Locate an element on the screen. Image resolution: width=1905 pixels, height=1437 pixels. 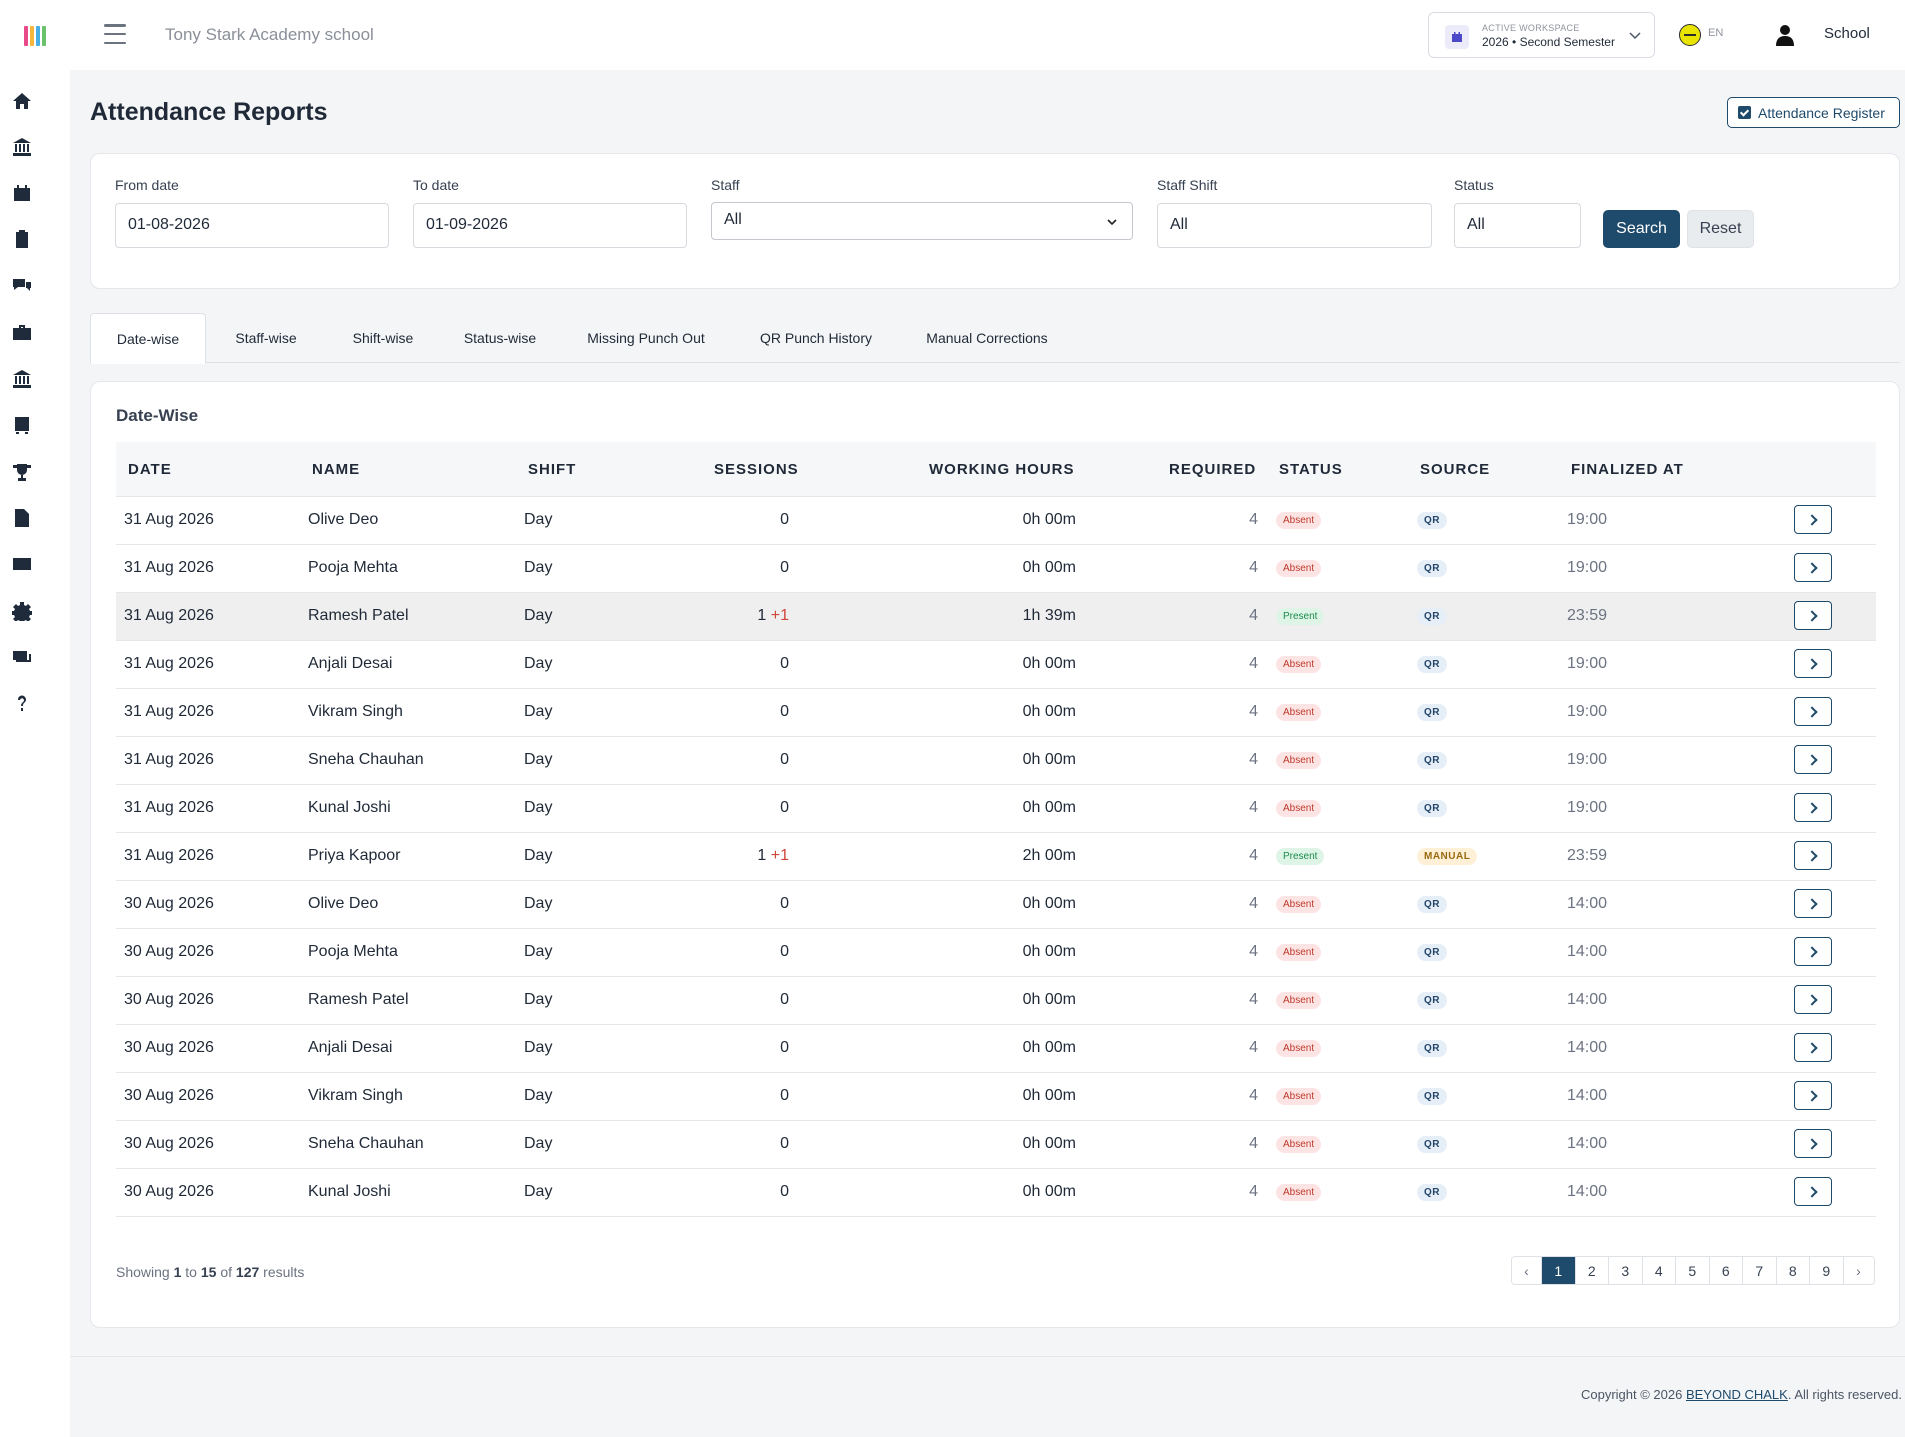
cell-date: 31 Aug 2026 is located at coordinates (169, 759).